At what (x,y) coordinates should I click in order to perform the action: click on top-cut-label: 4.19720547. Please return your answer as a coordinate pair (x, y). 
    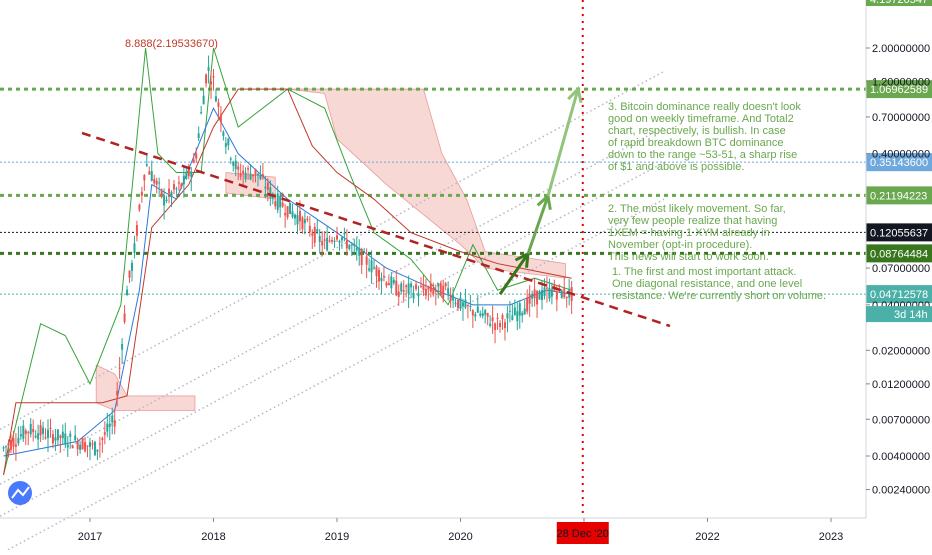
    Looking at the image, I should click on (899, 3).